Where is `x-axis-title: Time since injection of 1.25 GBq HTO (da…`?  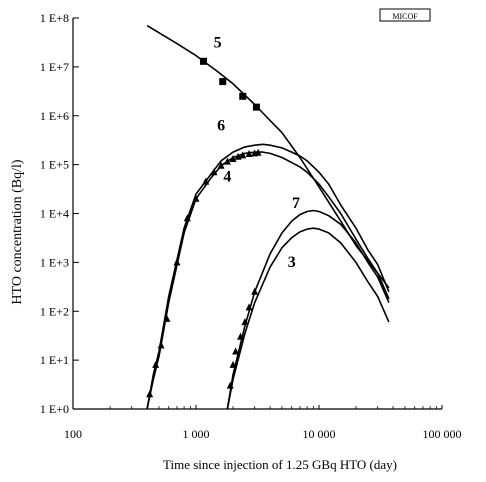
x-axis-title: Time since injection of 1.25 GBq HTO (da… is located at coordinates (280, 464).